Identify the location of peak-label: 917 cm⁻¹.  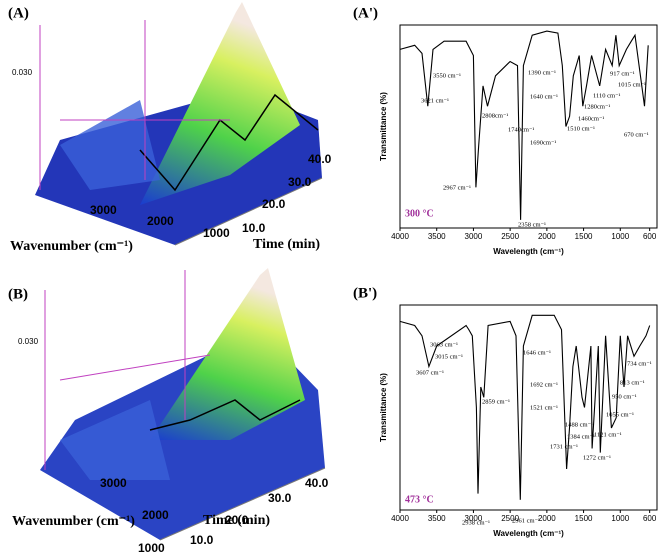
(622, 73).